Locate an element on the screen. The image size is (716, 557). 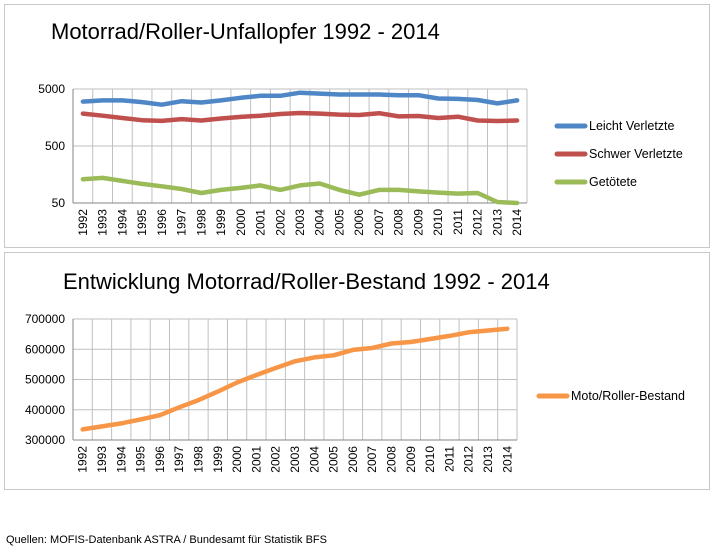
y-tick-label: 600000 is located at coordinates (45, 349).